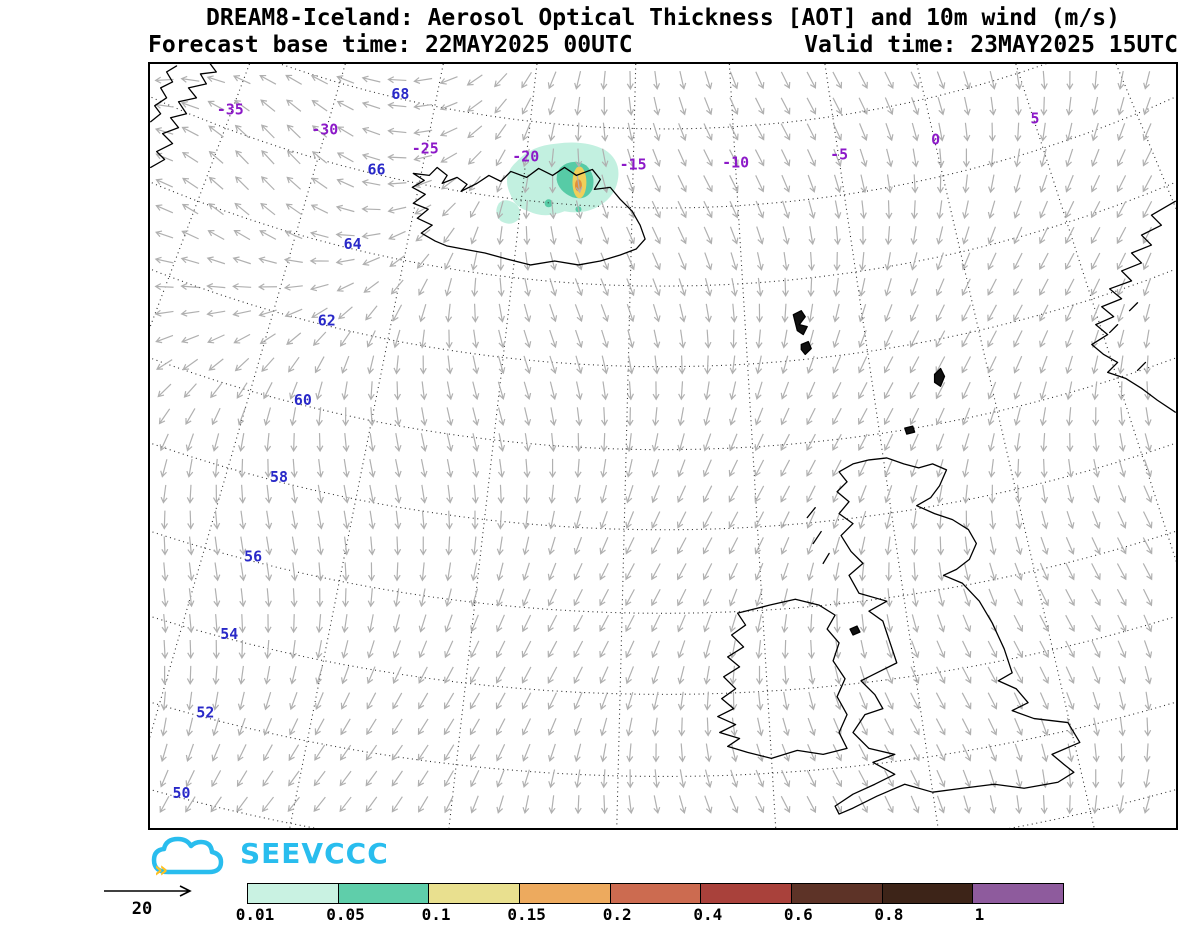  Describe the element at coordinates (855, 630) in the screenshot. I see `coastline-isle-of-man` at that location.